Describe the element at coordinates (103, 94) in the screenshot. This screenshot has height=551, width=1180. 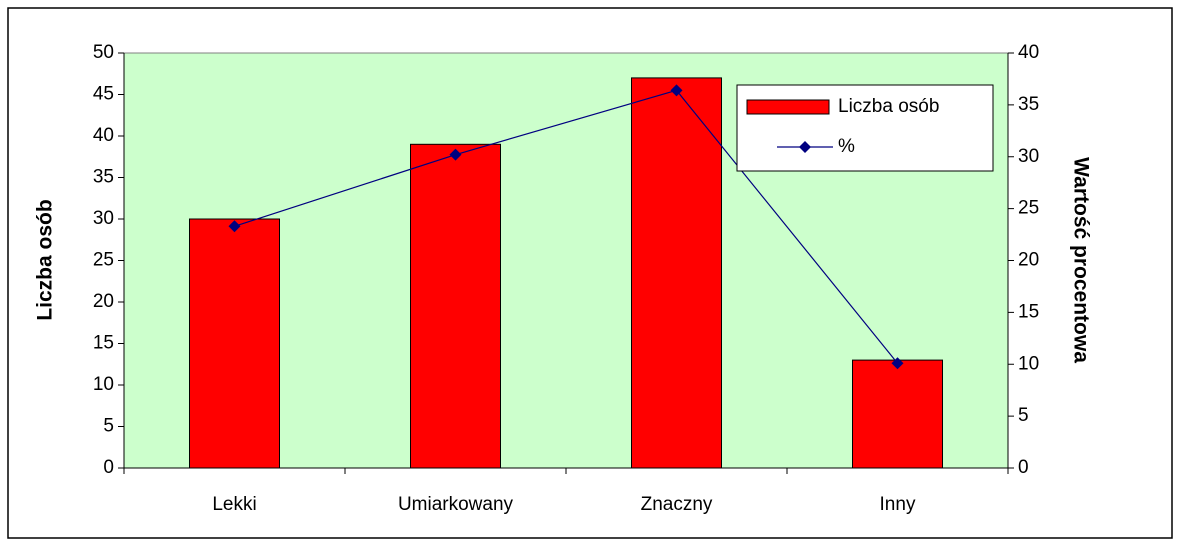
I see `y-tick-label: 45` at that location.